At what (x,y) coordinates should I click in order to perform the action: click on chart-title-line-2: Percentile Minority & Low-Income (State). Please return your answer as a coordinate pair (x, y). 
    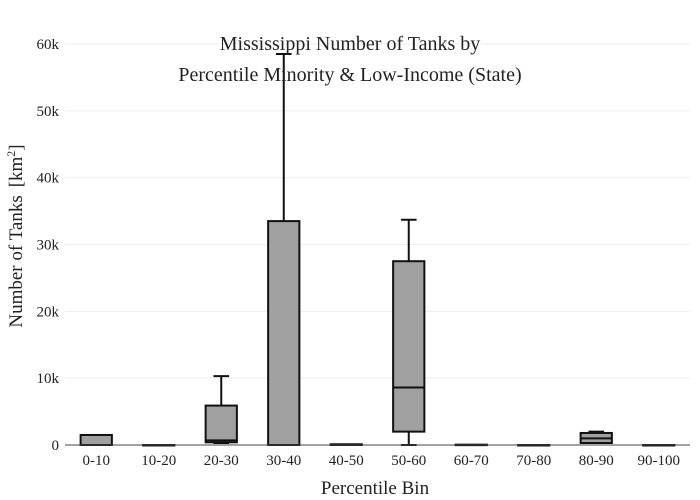
    Looking at the image, I should click on (349, 75).